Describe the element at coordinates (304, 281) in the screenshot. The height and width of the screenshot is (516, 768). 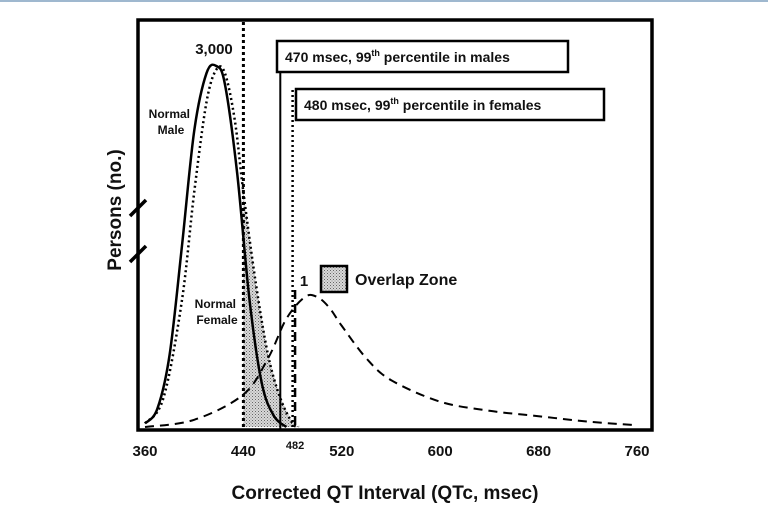
I see `peak-label-1: 1` at that location.